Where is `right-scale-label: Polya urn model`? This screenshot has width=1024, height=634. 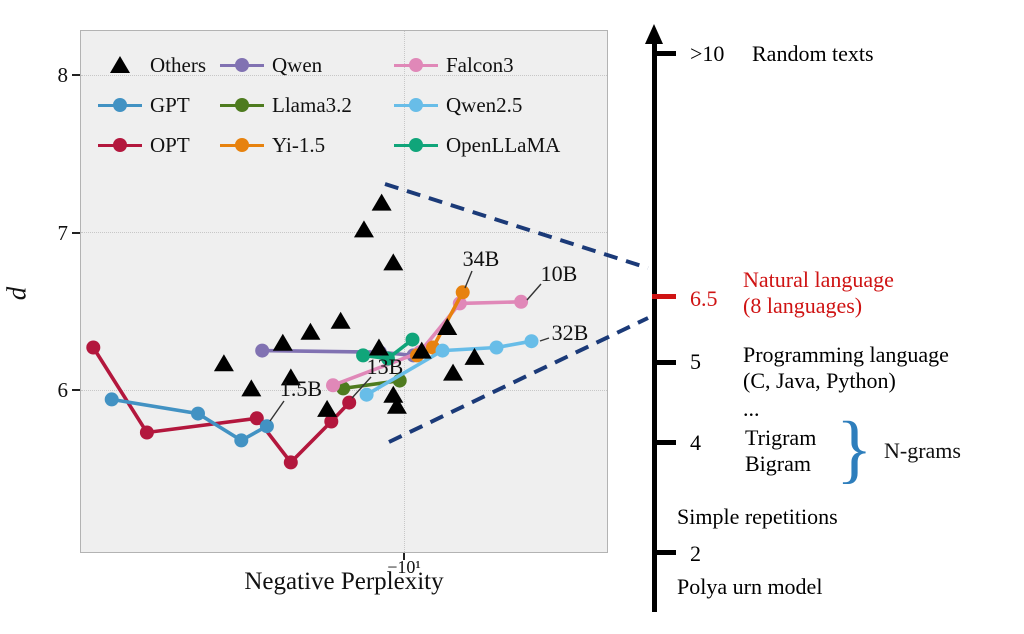
right-scale-label: Polya urn model is located at coordinates (749, 587).